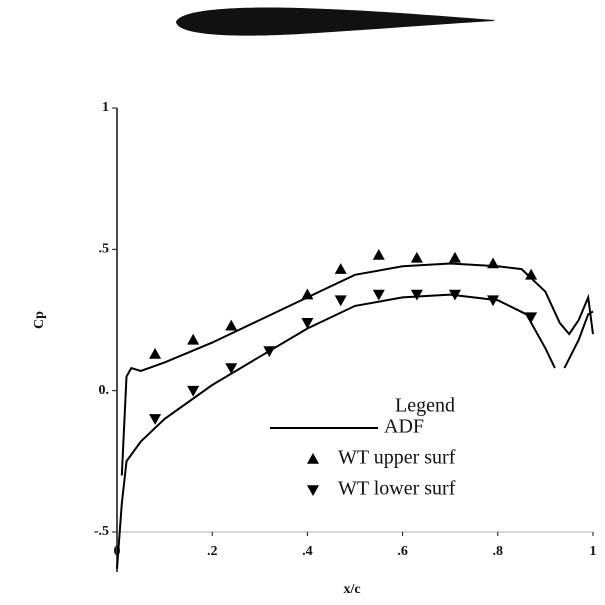 This screenshot has height=605, width=605. I want to click on legend-label: WT upper surf, so click(397, 458).